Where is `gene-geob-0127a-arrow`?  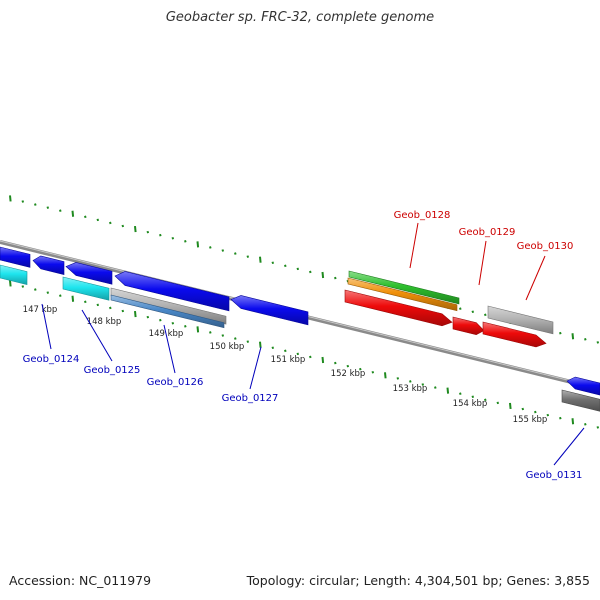
gene-geob-0127a-arrow is located at coordinates (172, 291).